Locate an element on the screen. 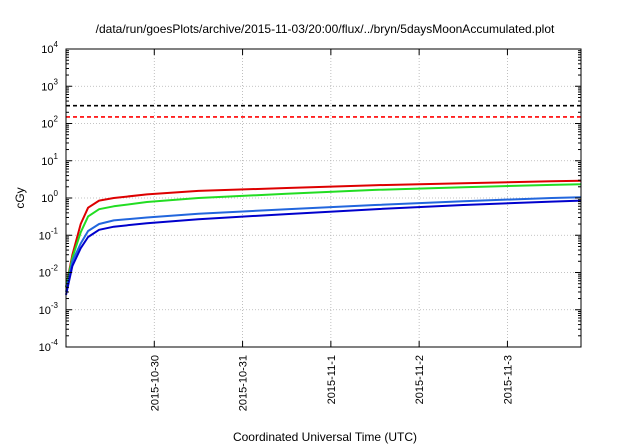 Image resolution: width=640 pixels, height=448 pixels. y-tick-label: 10⁻² is located at coordinates (49, 272).